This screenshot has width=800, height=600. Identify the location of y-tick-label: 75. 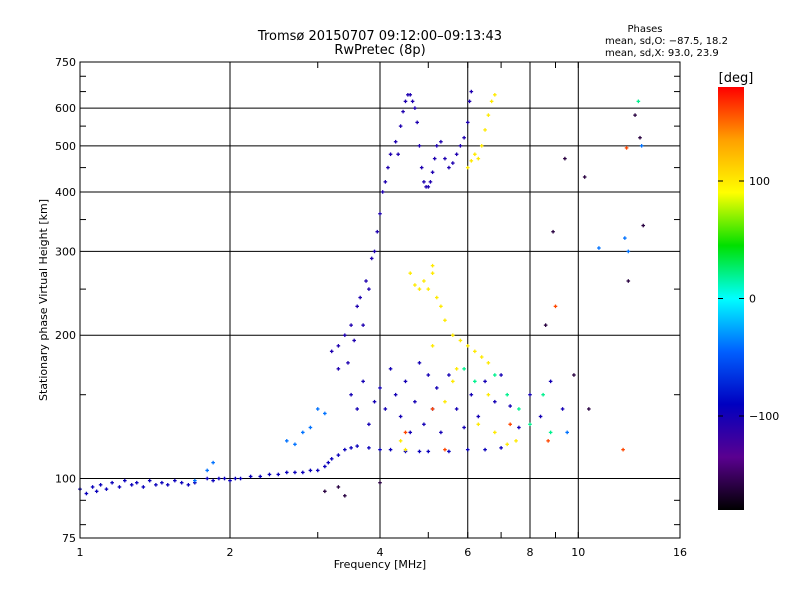
(69, 538).